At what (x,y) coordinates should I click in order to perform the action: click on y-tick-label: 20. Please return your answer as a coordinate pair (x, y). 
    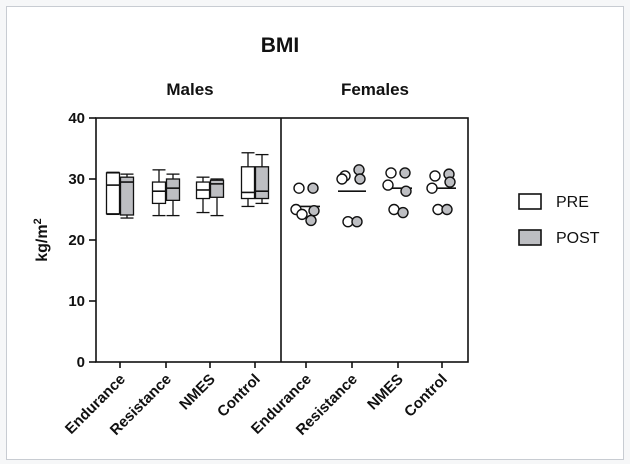
    Looking at the image, I should click on (76, 240).